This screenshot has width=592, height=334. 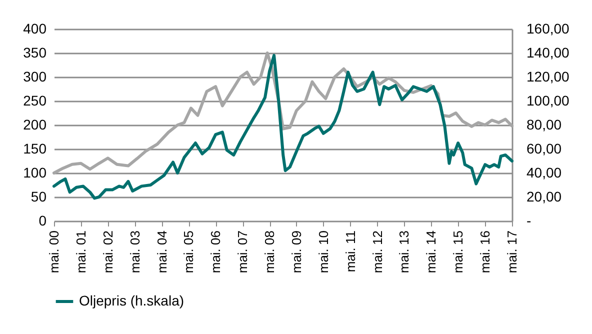 What do you see at coordinates (35, 124) in the screenshot?
I see `y-tick-label: 200` at bounding box center [35, 124].